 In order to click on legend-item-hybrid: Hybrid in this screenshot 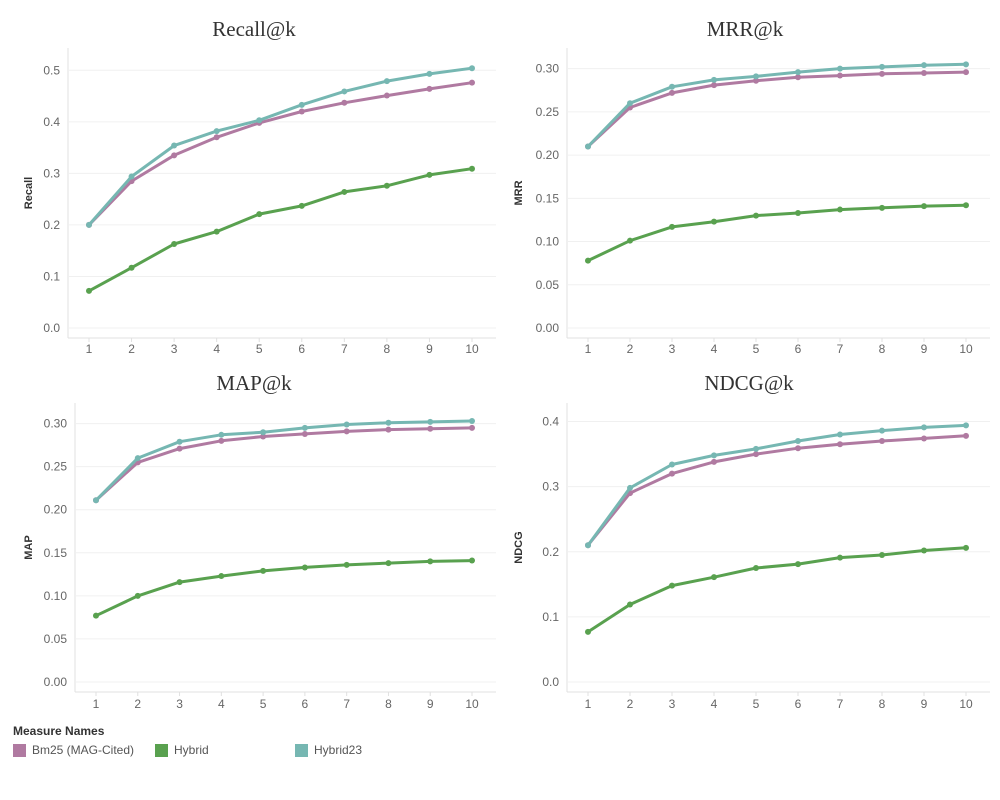, I will do `click(182, 750)`.